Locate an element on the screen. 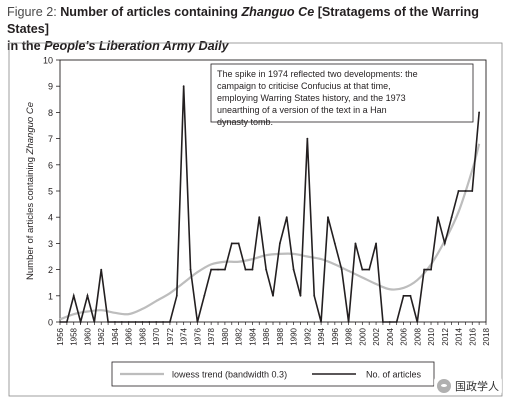  x-tick-label: 1974 is located at coordinates (184, 336).